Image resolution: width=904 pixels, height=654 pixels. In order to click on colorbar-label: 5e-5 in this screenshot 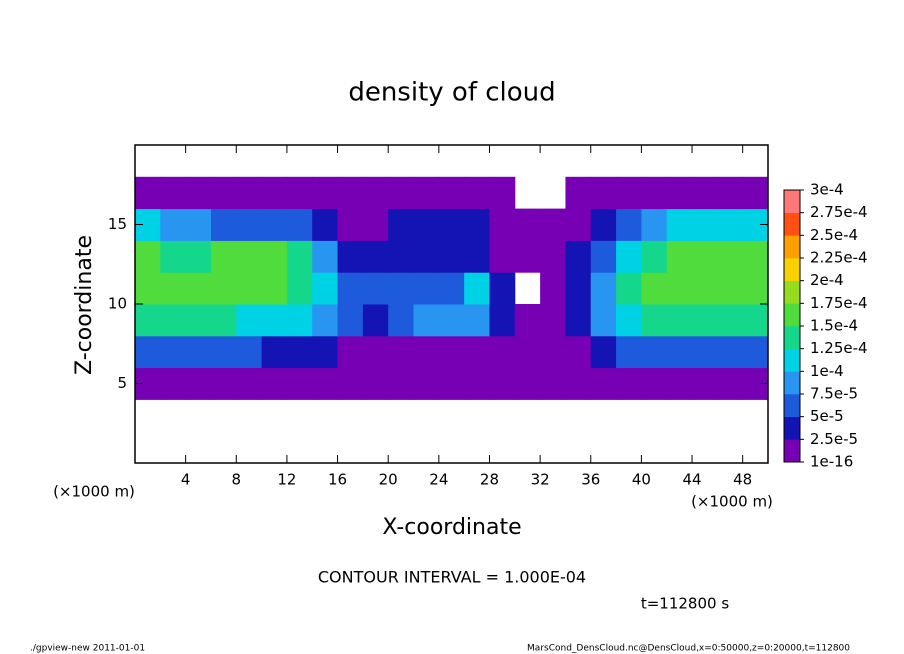, I will do `click(827, 416)`.